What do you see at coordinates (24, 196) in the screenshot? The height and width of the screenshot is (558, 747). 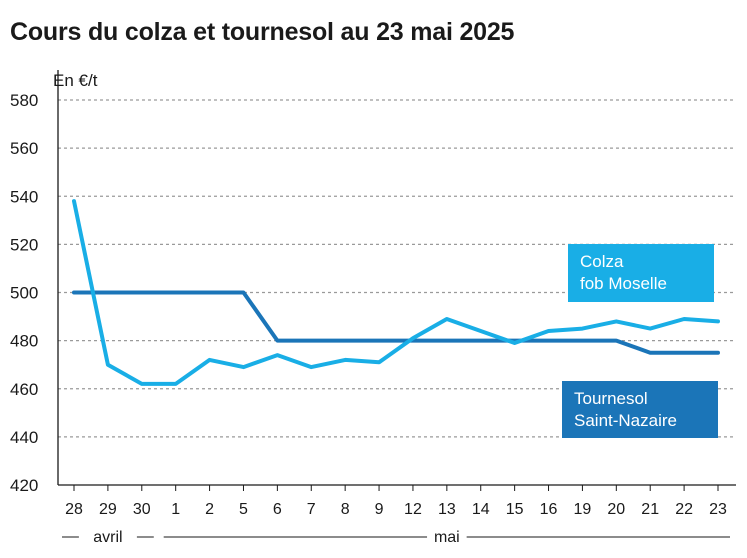 I see `y-tick-label: 540` at bounding box center [24, 196].